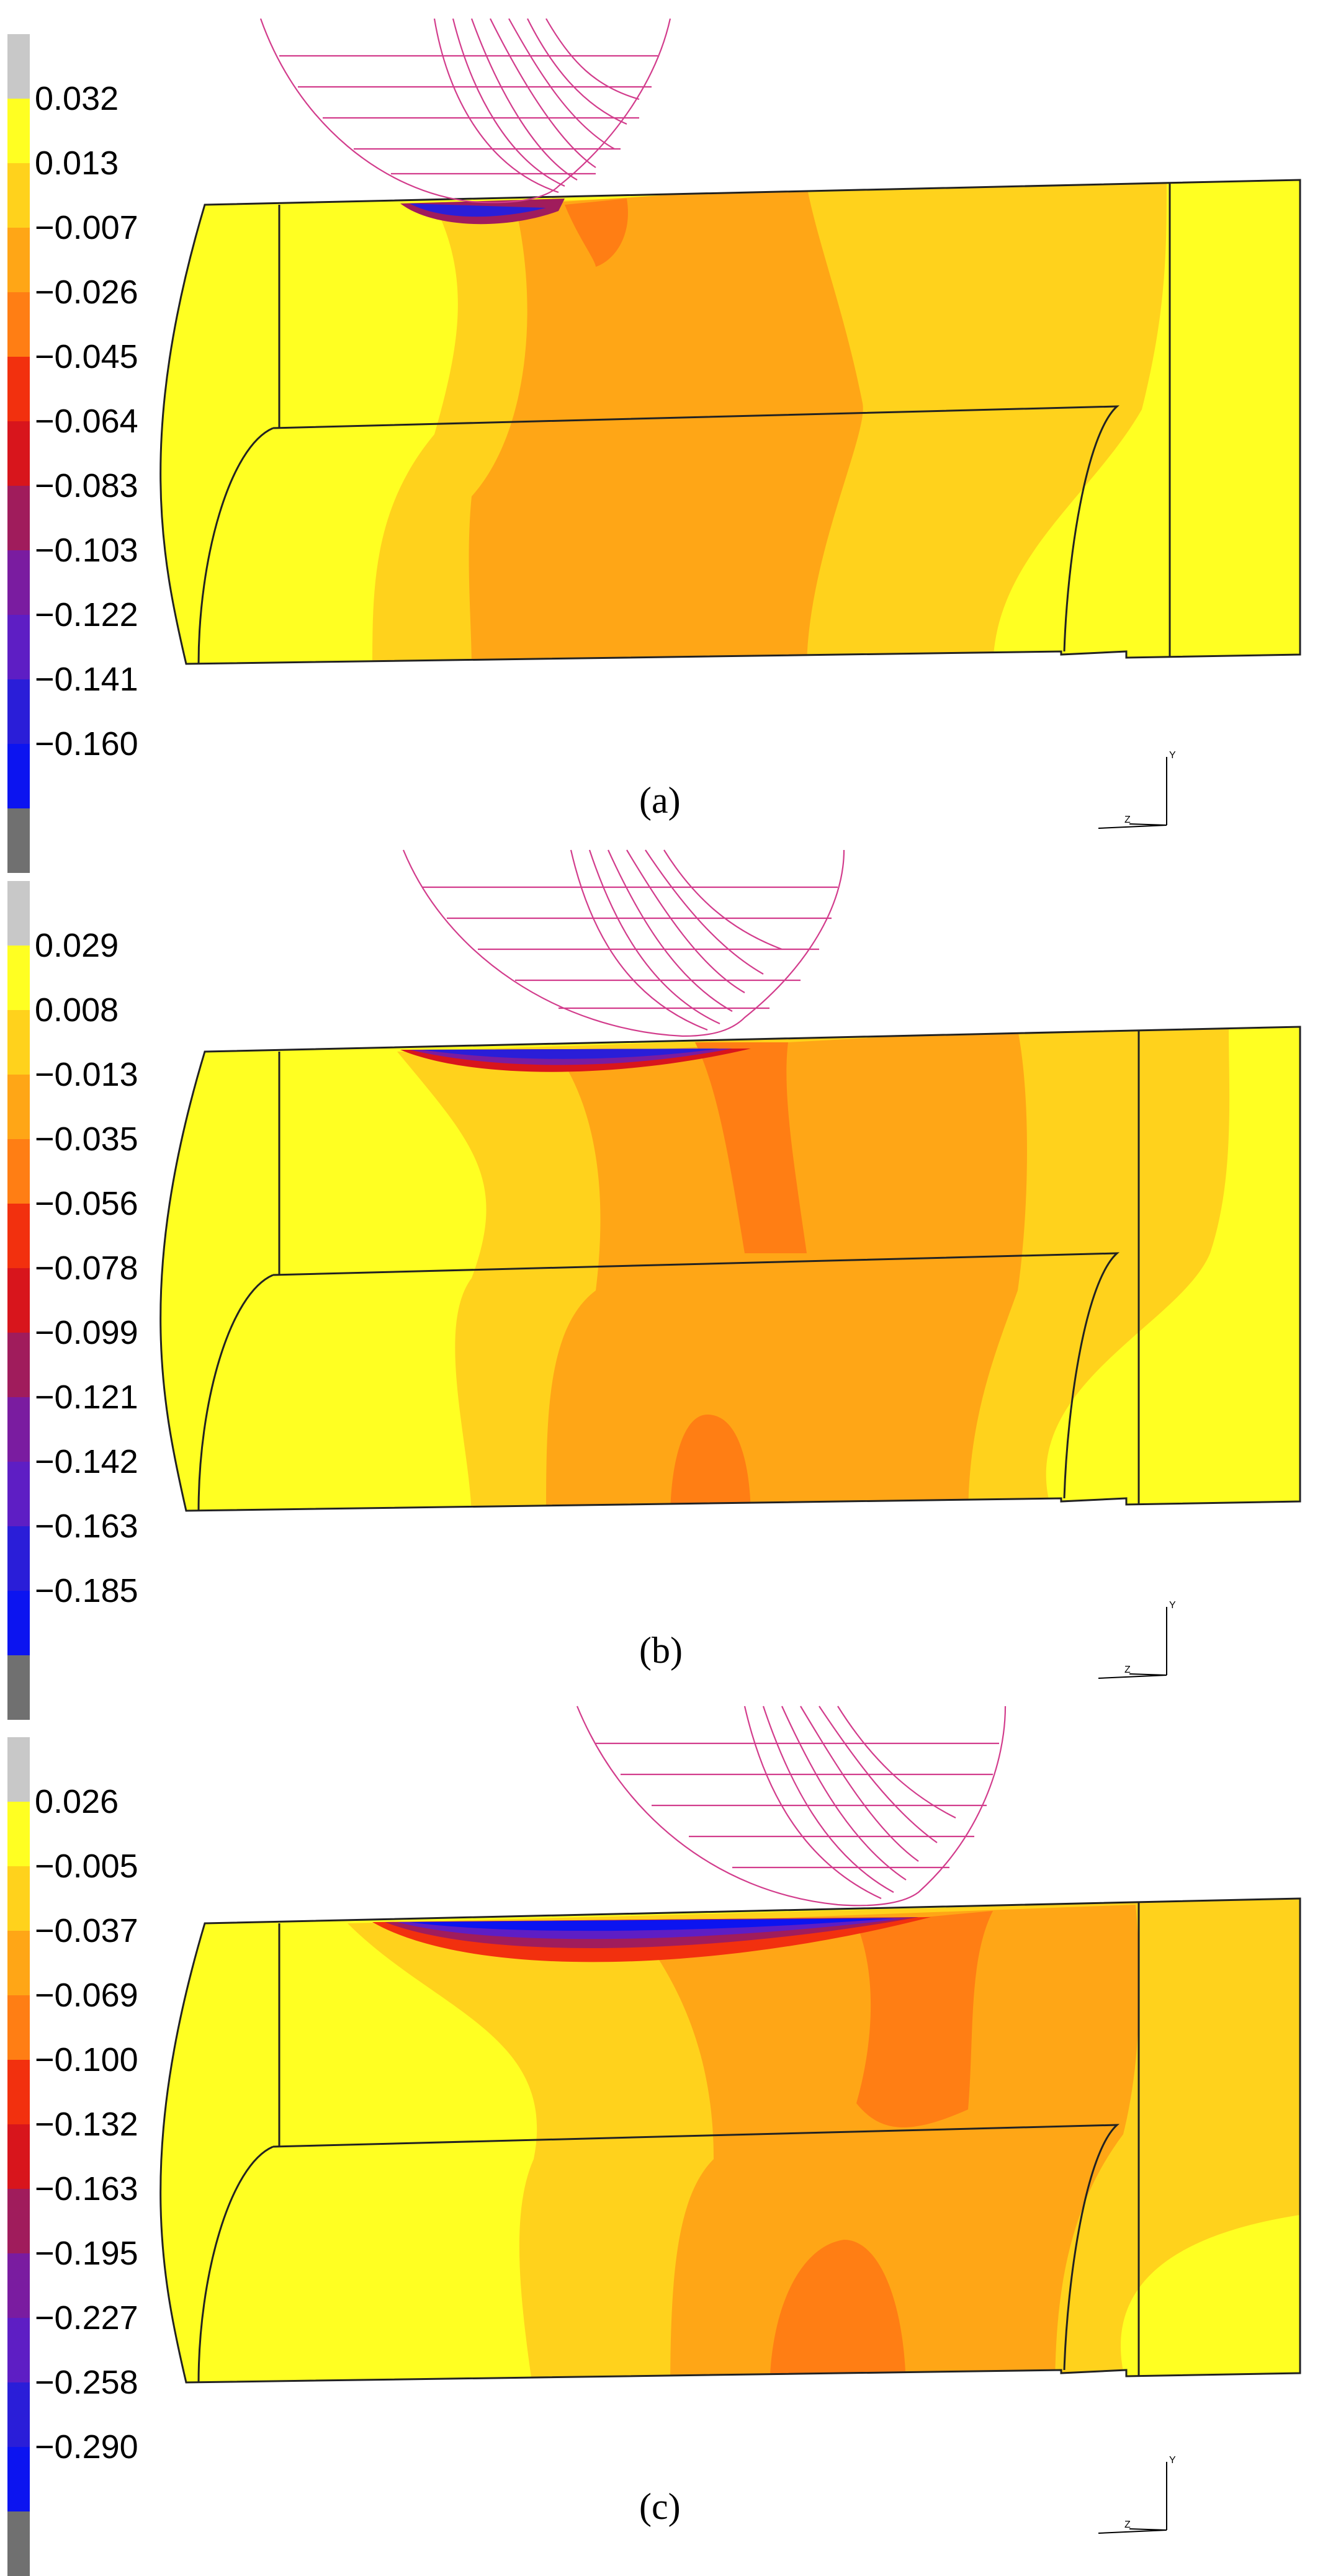  What do you see at coordinates (660, 800) in the screenshot?
I see `caption-a: (a)` at bounding box center [660, 800].